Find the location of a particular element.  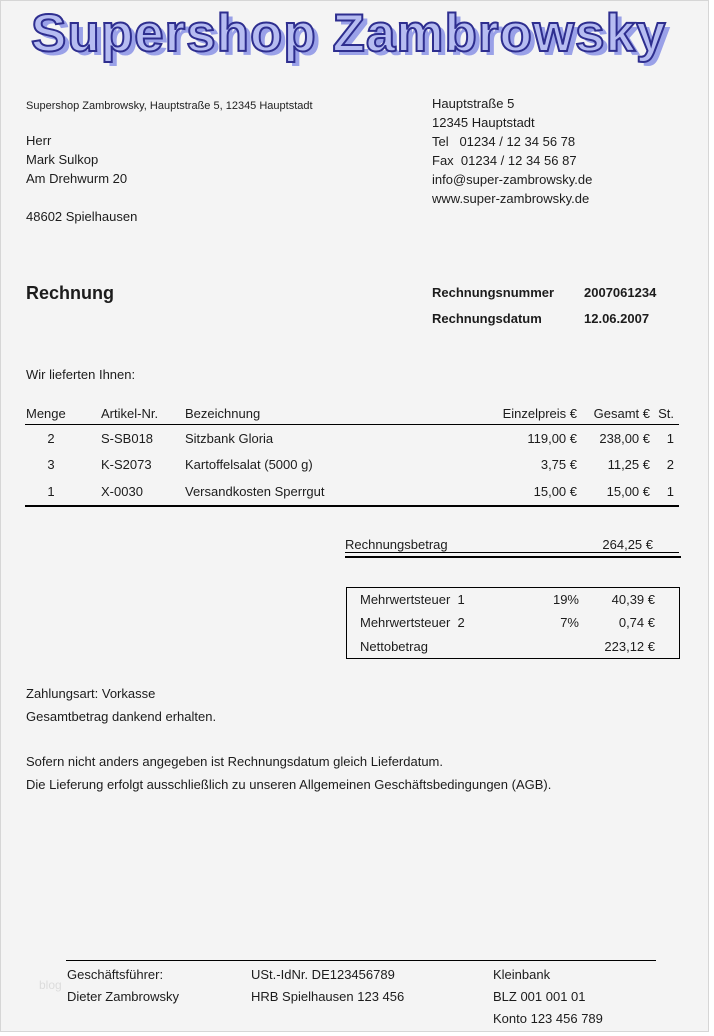

cell-st: 2 is located at coordinates (670, 465).